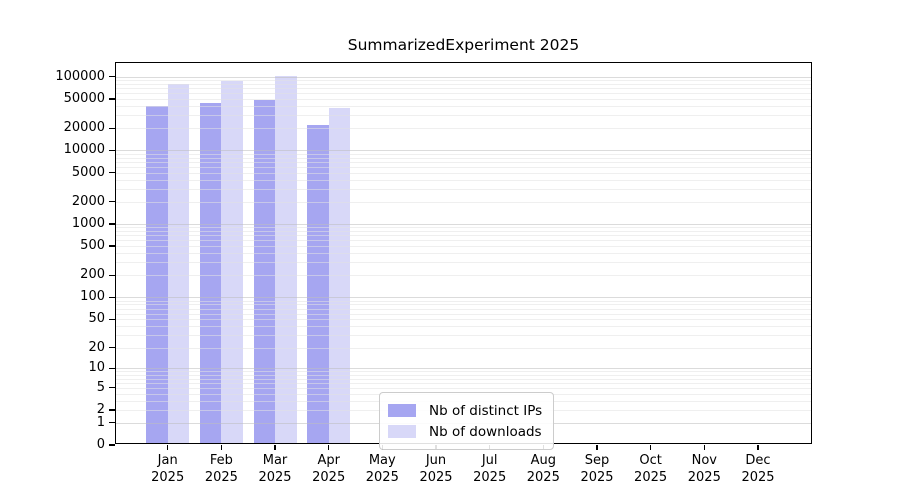 The width and height of the screenshot is (900, 500). Describe the element at coordinates (382, 469) in the screenshot. I see `x-axis-tick-label: May 2025` at that location.